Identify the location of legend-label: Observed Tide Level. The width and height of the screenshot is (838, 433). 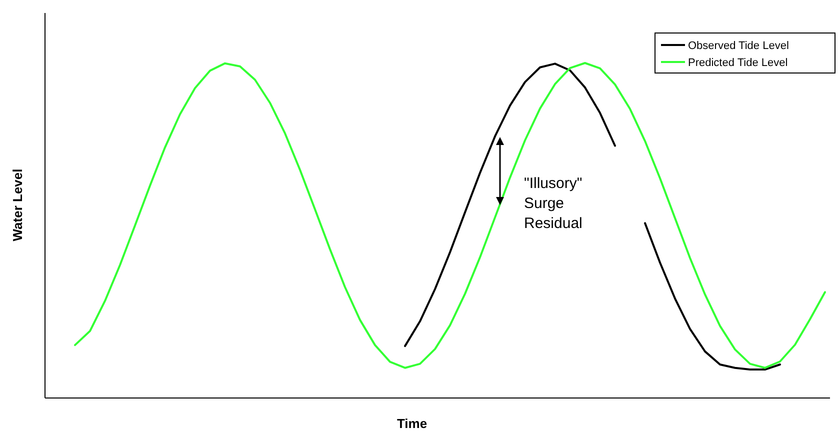
(738, 46).